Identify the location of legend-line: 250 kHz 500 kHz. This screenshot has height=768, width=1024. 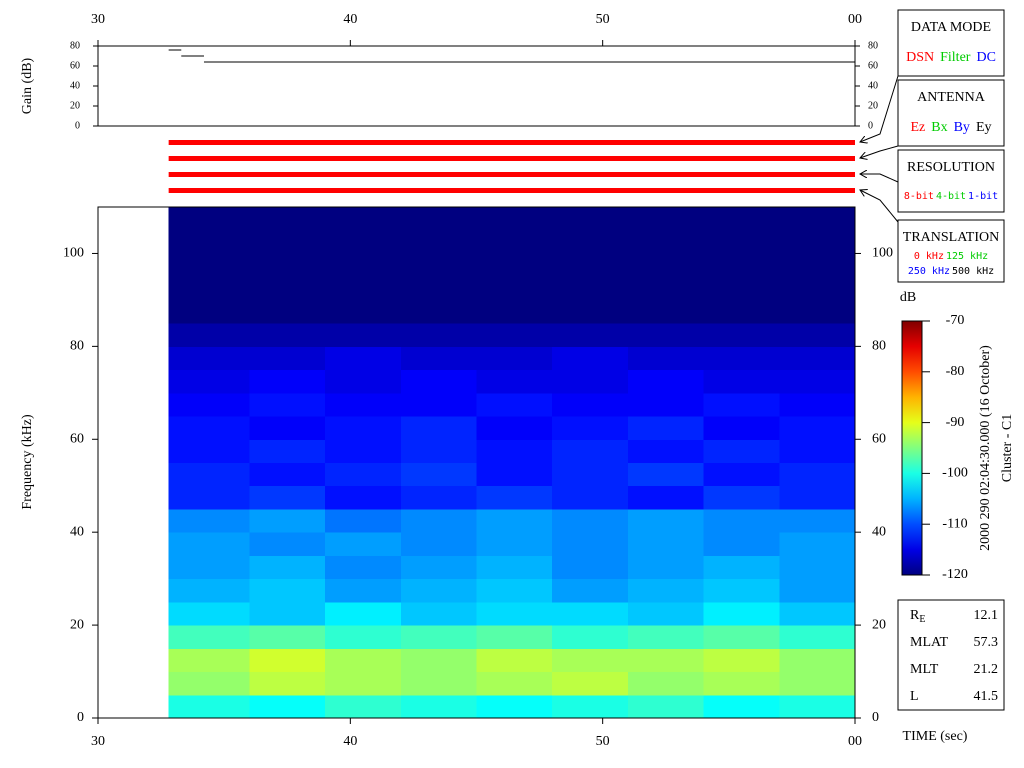
(951, 271).